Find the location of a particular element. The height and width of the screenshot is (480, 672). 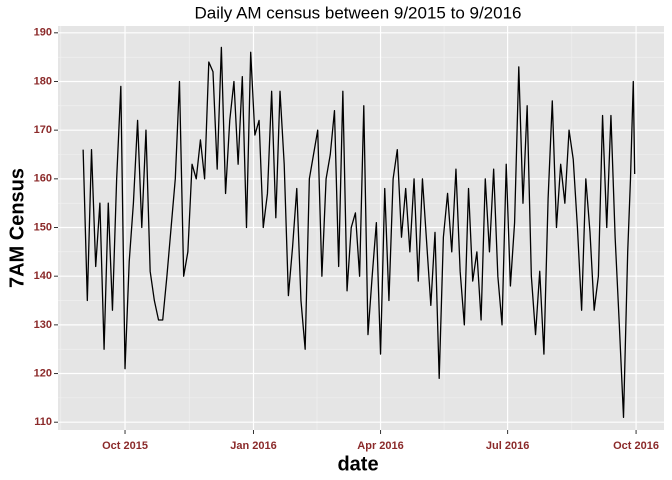

x-tick-label: Oct 2016 is located at coordinates (636, 446).